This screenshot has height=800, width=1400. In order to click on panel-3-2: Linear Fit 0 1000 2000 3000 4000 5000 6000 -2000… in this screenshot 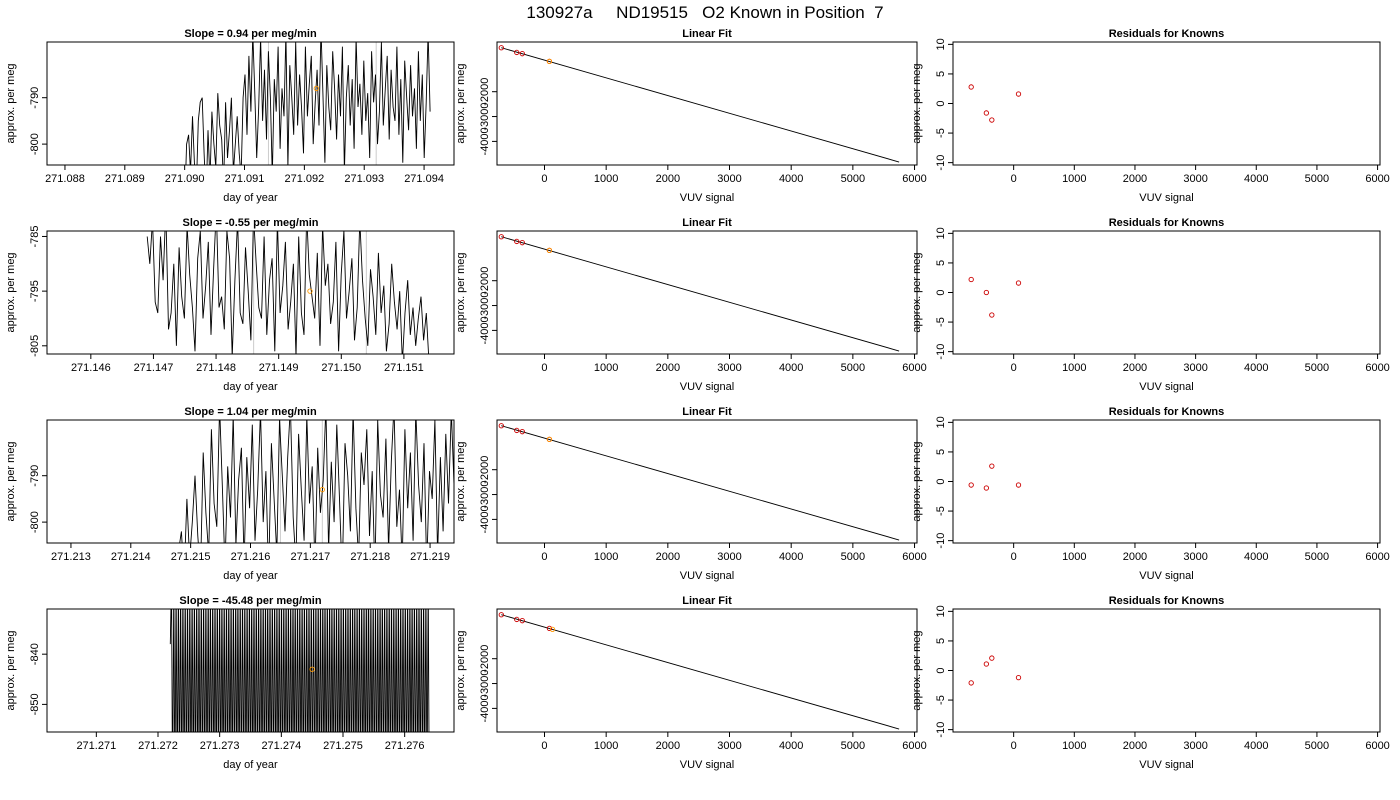, I will do `click(691, 494)`.